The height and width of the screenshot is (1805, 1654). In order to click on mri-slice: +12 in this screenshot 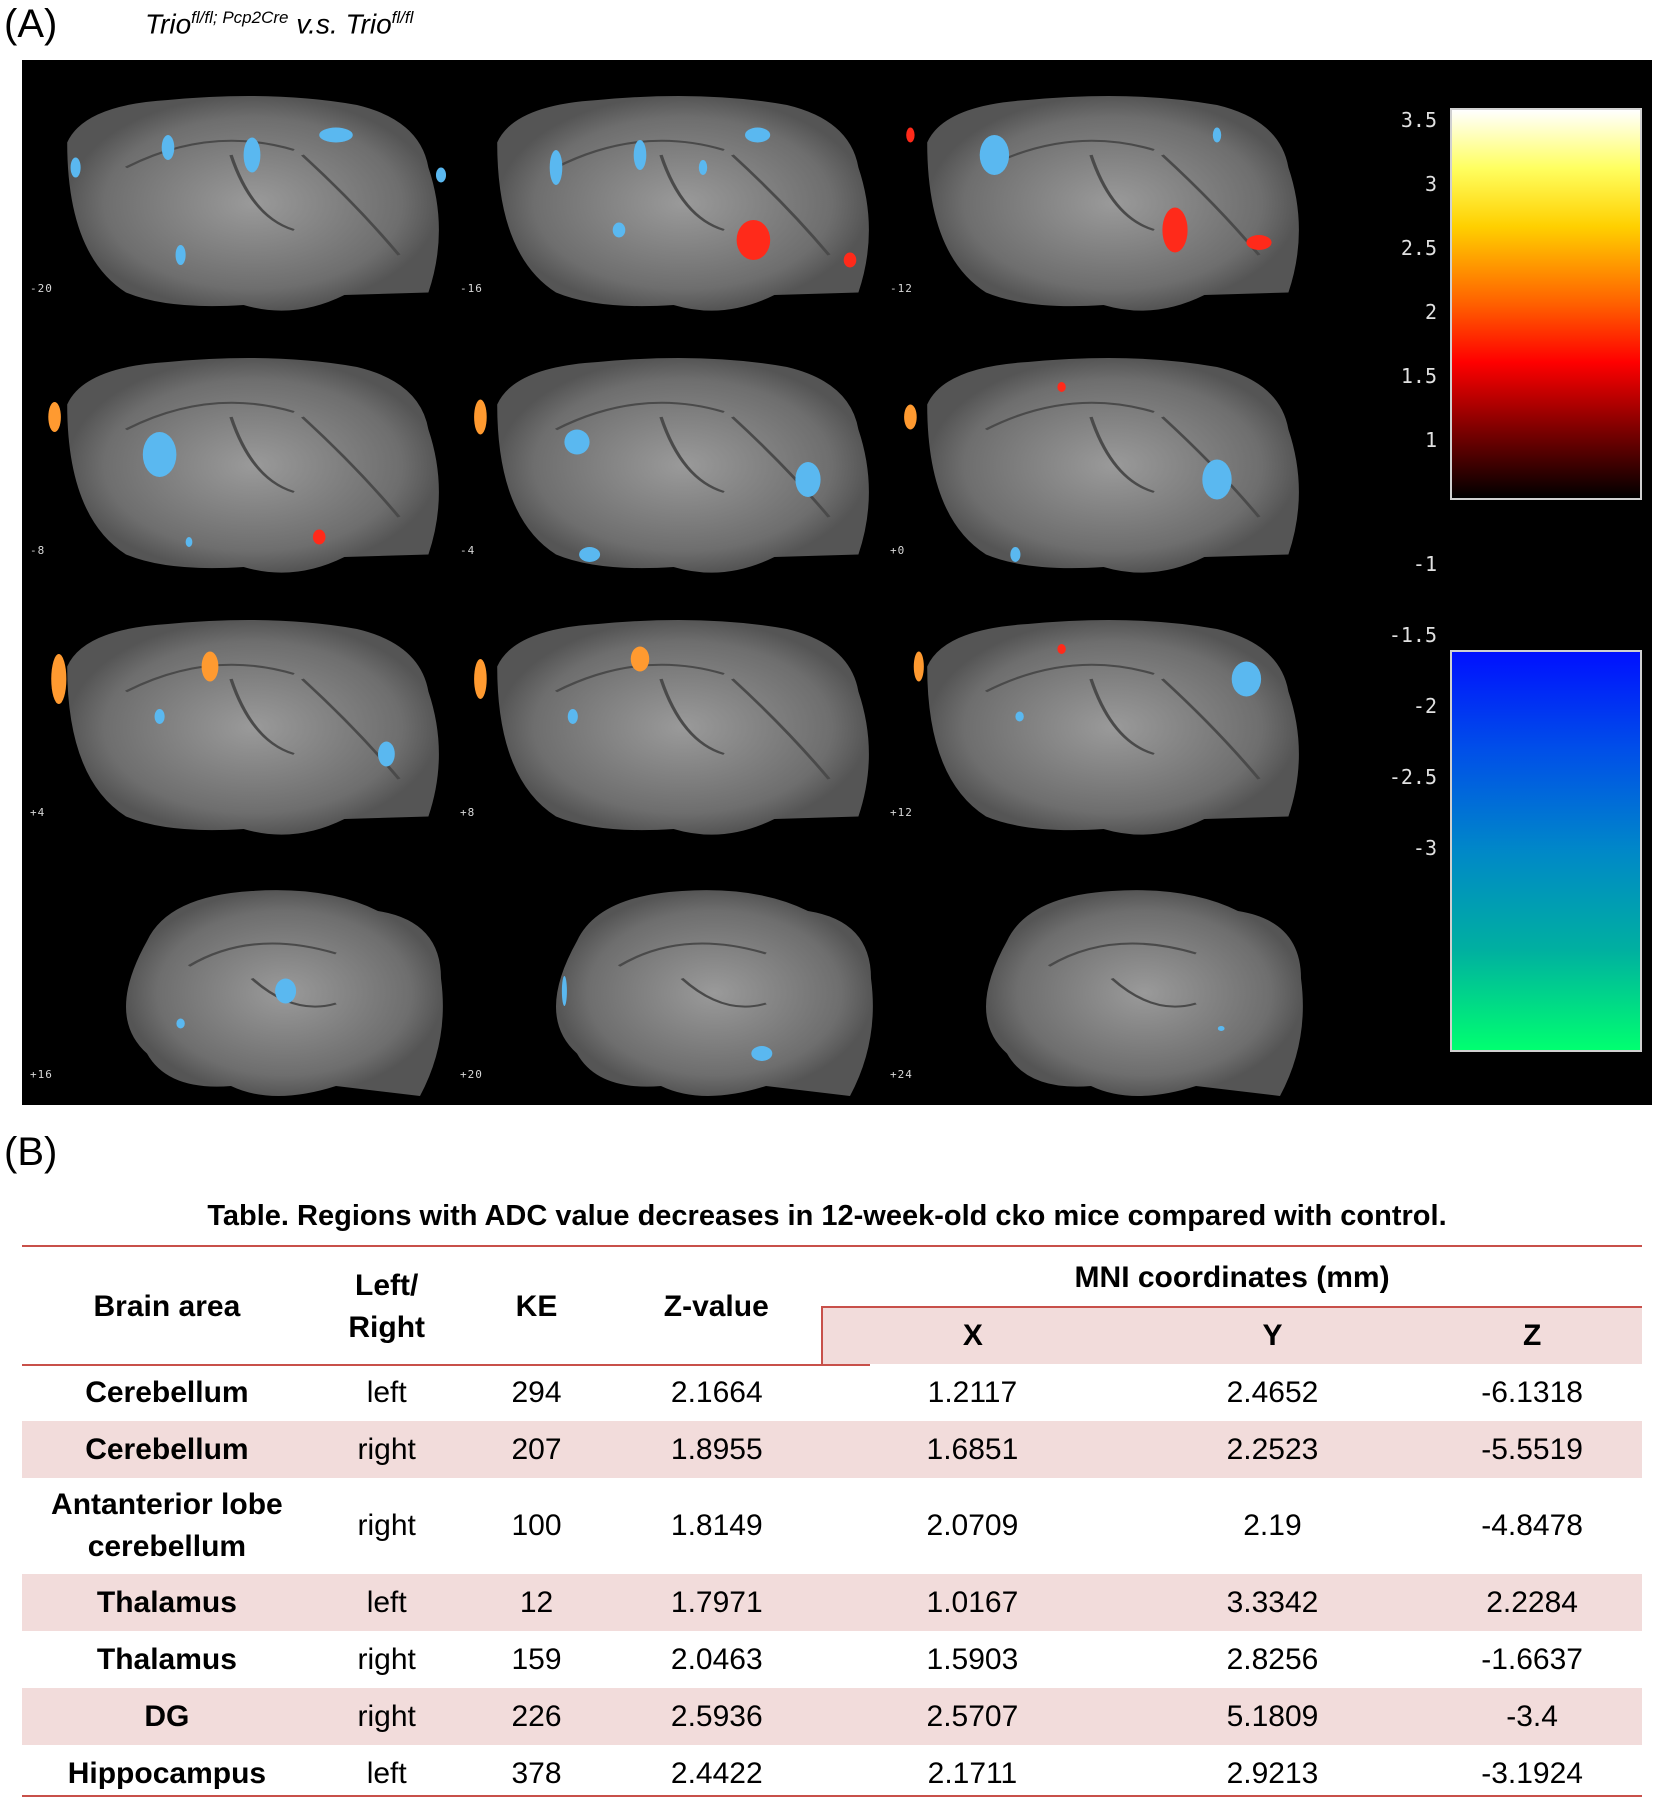, I will do `click(1106, 729)`.